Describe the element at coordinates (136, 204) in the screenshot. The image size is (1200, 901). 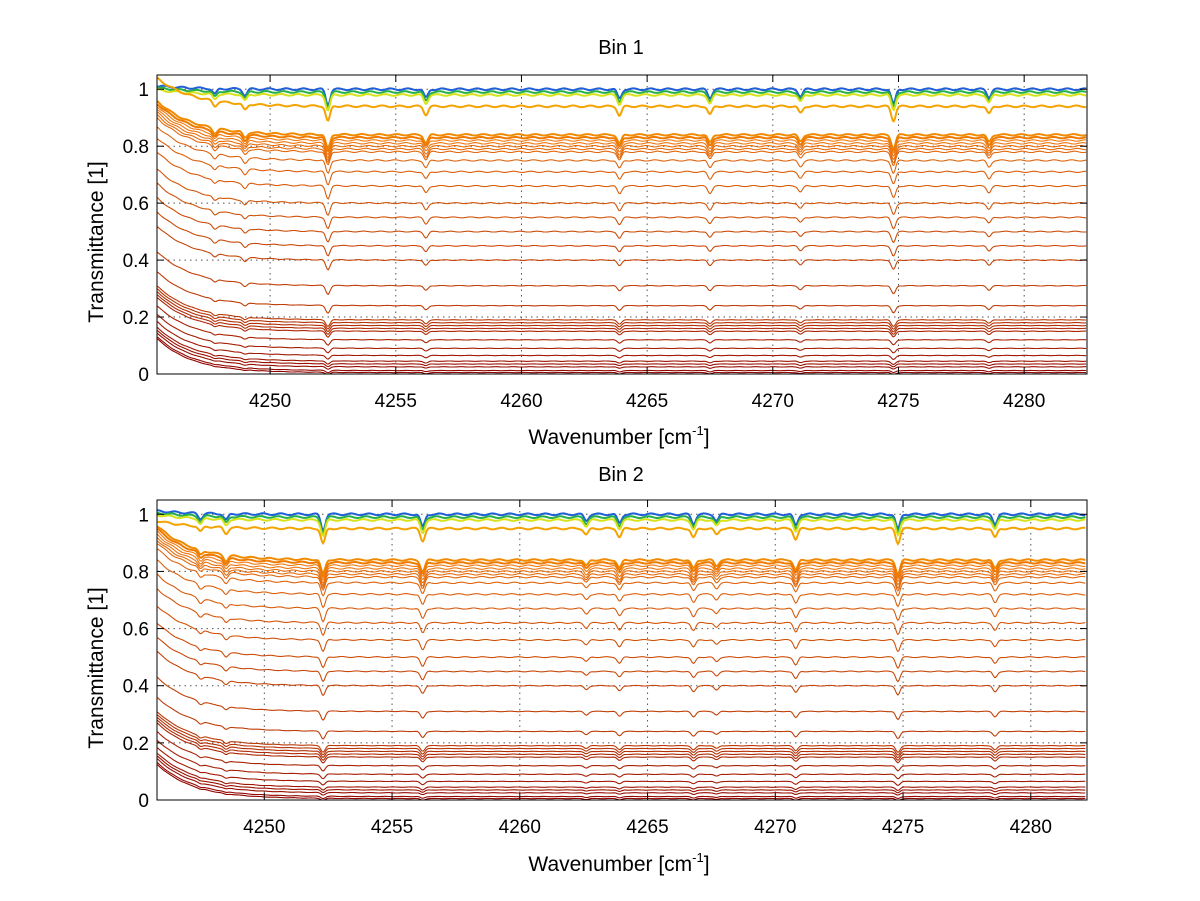
I see `y-tick-label: 0.6` at that location.